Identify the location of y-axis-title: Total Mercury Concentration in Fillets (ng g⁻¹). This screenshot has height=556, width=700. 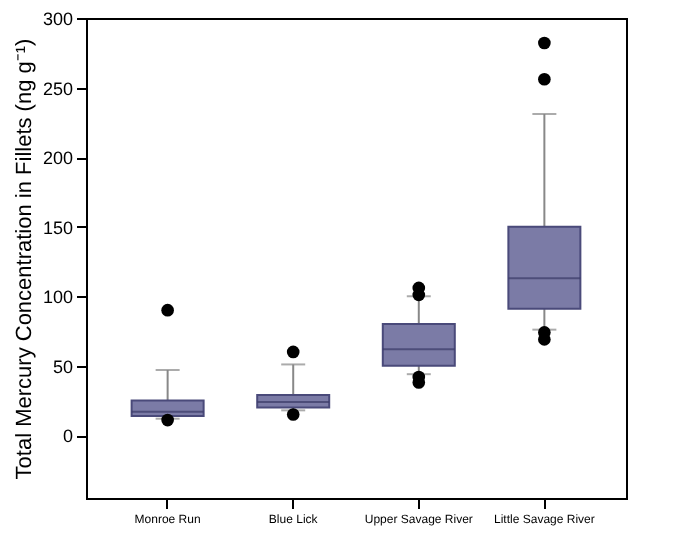
(24, 259).